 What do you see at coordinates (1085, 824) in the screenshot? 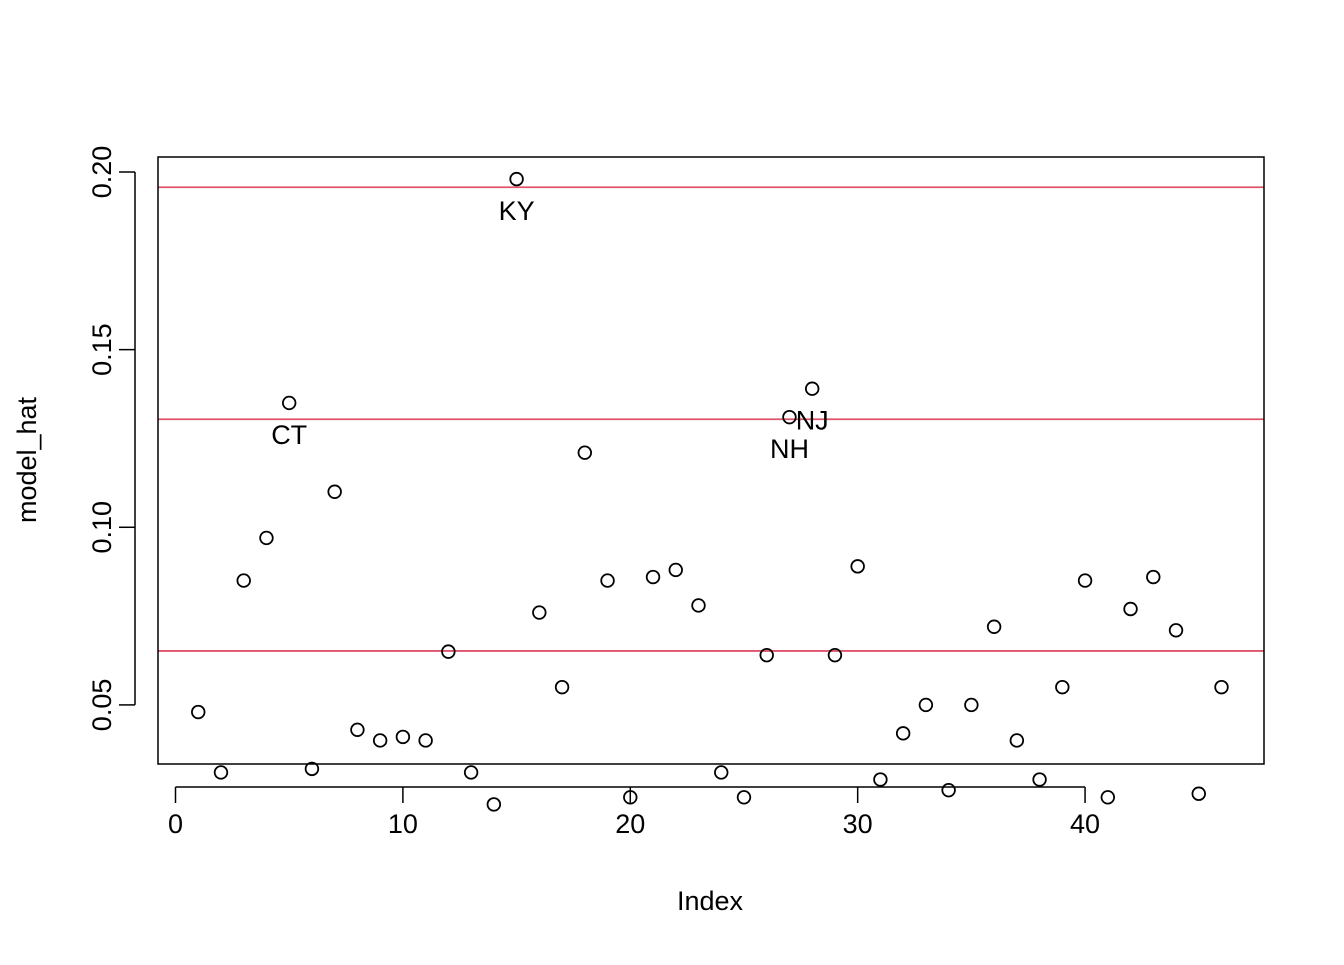
I see `x-tick-label: 40` at bounding box center [1085, 824].